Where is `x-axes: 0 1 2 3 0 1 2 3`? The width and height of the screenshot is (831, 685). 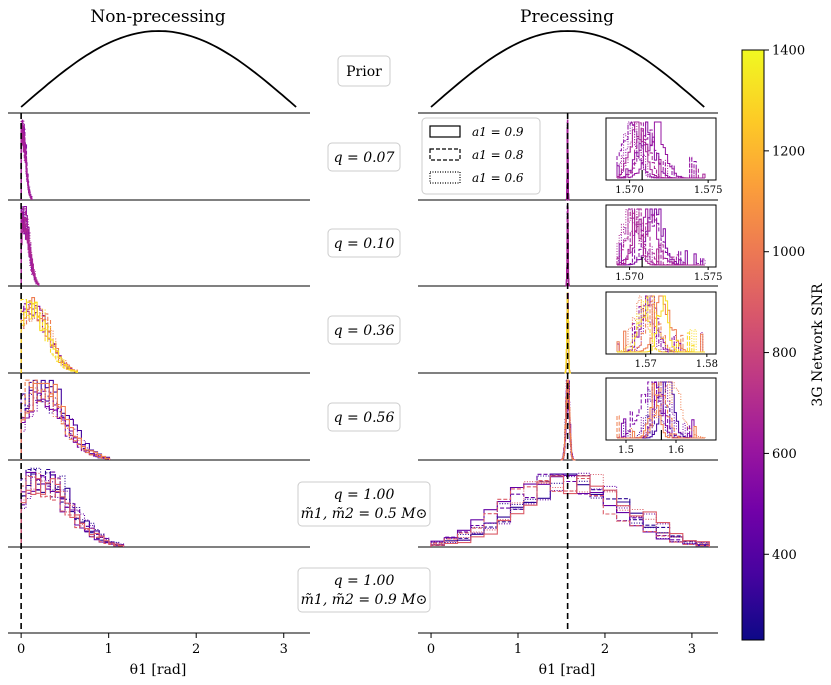 x-axes: 0 1 2 3 0 1 2 3 is located at coordinates (356, 645).